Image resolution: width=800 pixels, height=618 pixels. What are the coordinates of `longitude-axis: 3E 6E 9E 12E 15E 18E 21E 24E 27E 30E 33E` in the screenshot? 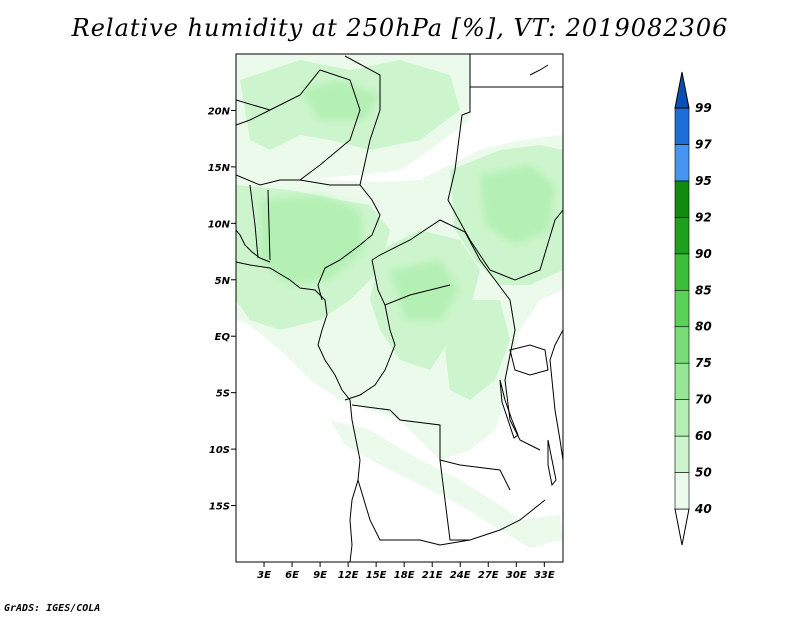 It's located at (406, 571).